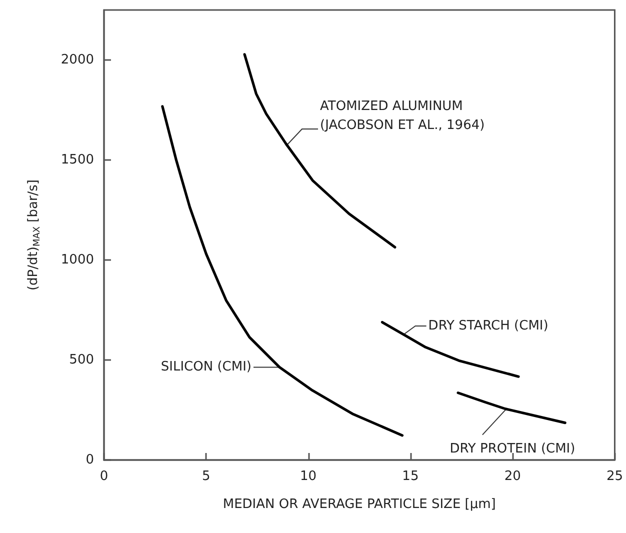 This screenshot has width=626, height=533. What do you see at coordinates (512, 476) in the screenshot?
I see `x-tick-label: 20` at bounding box center [512, 476].